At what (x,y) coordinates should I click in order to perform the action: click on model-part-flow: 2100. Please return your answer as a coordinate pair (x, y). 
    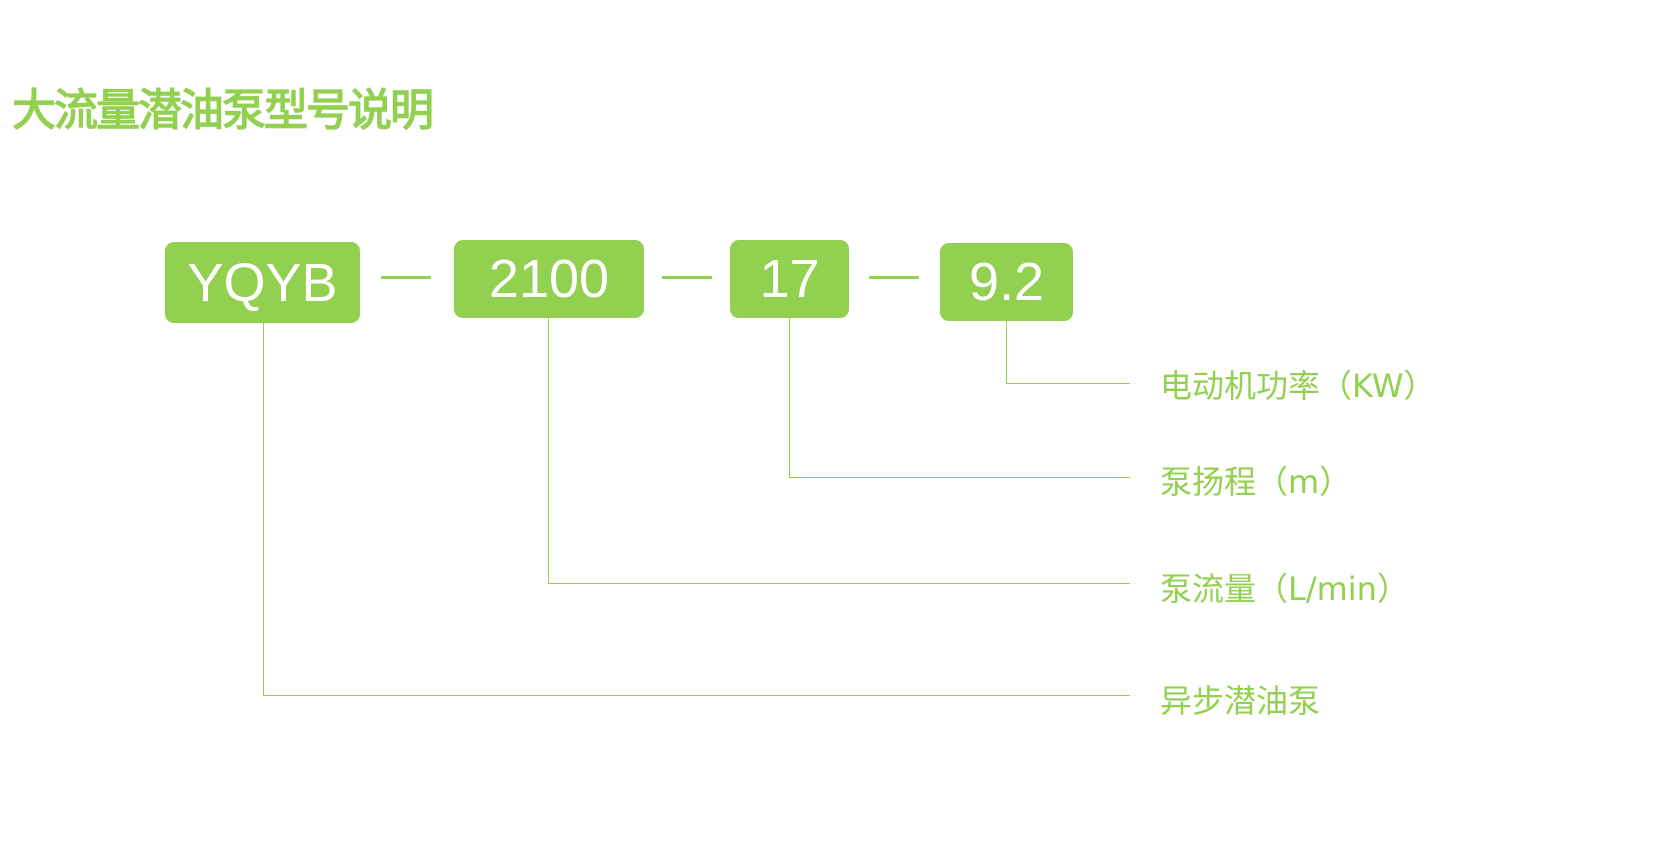
    Looking at the image, I should click on (549, 279).